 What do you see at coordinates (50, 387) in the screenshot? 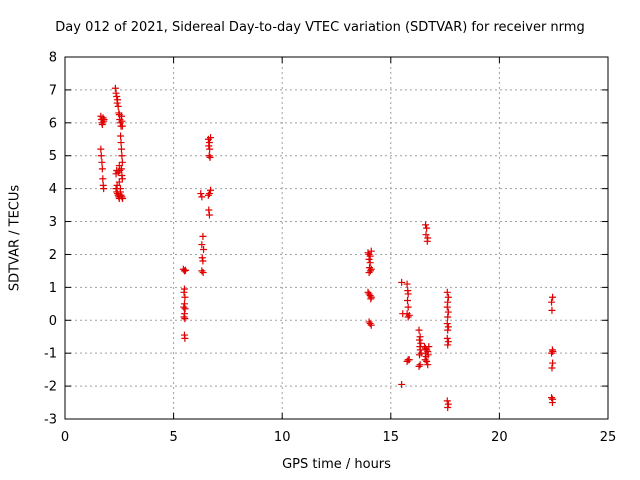
I see `y-tick-label: -2` at bounding box center [50, 387].